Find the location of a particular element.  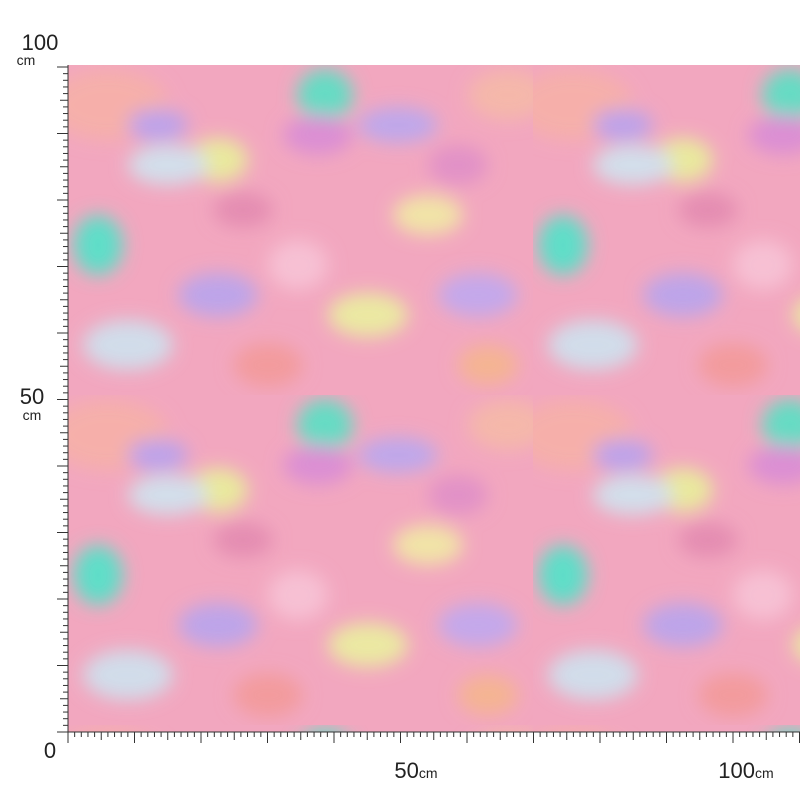

ruler-label: 50 is located at coordinates (32, 396).